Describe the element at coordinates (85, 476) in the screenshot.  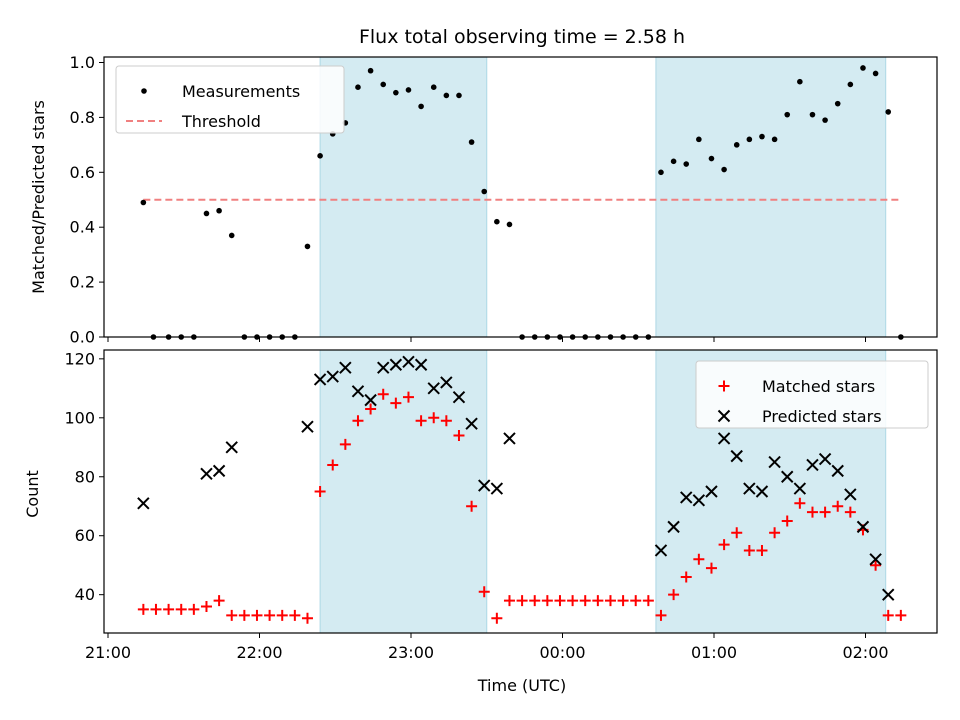
I see `bottom-y-tick-label-3: 80` at that location.